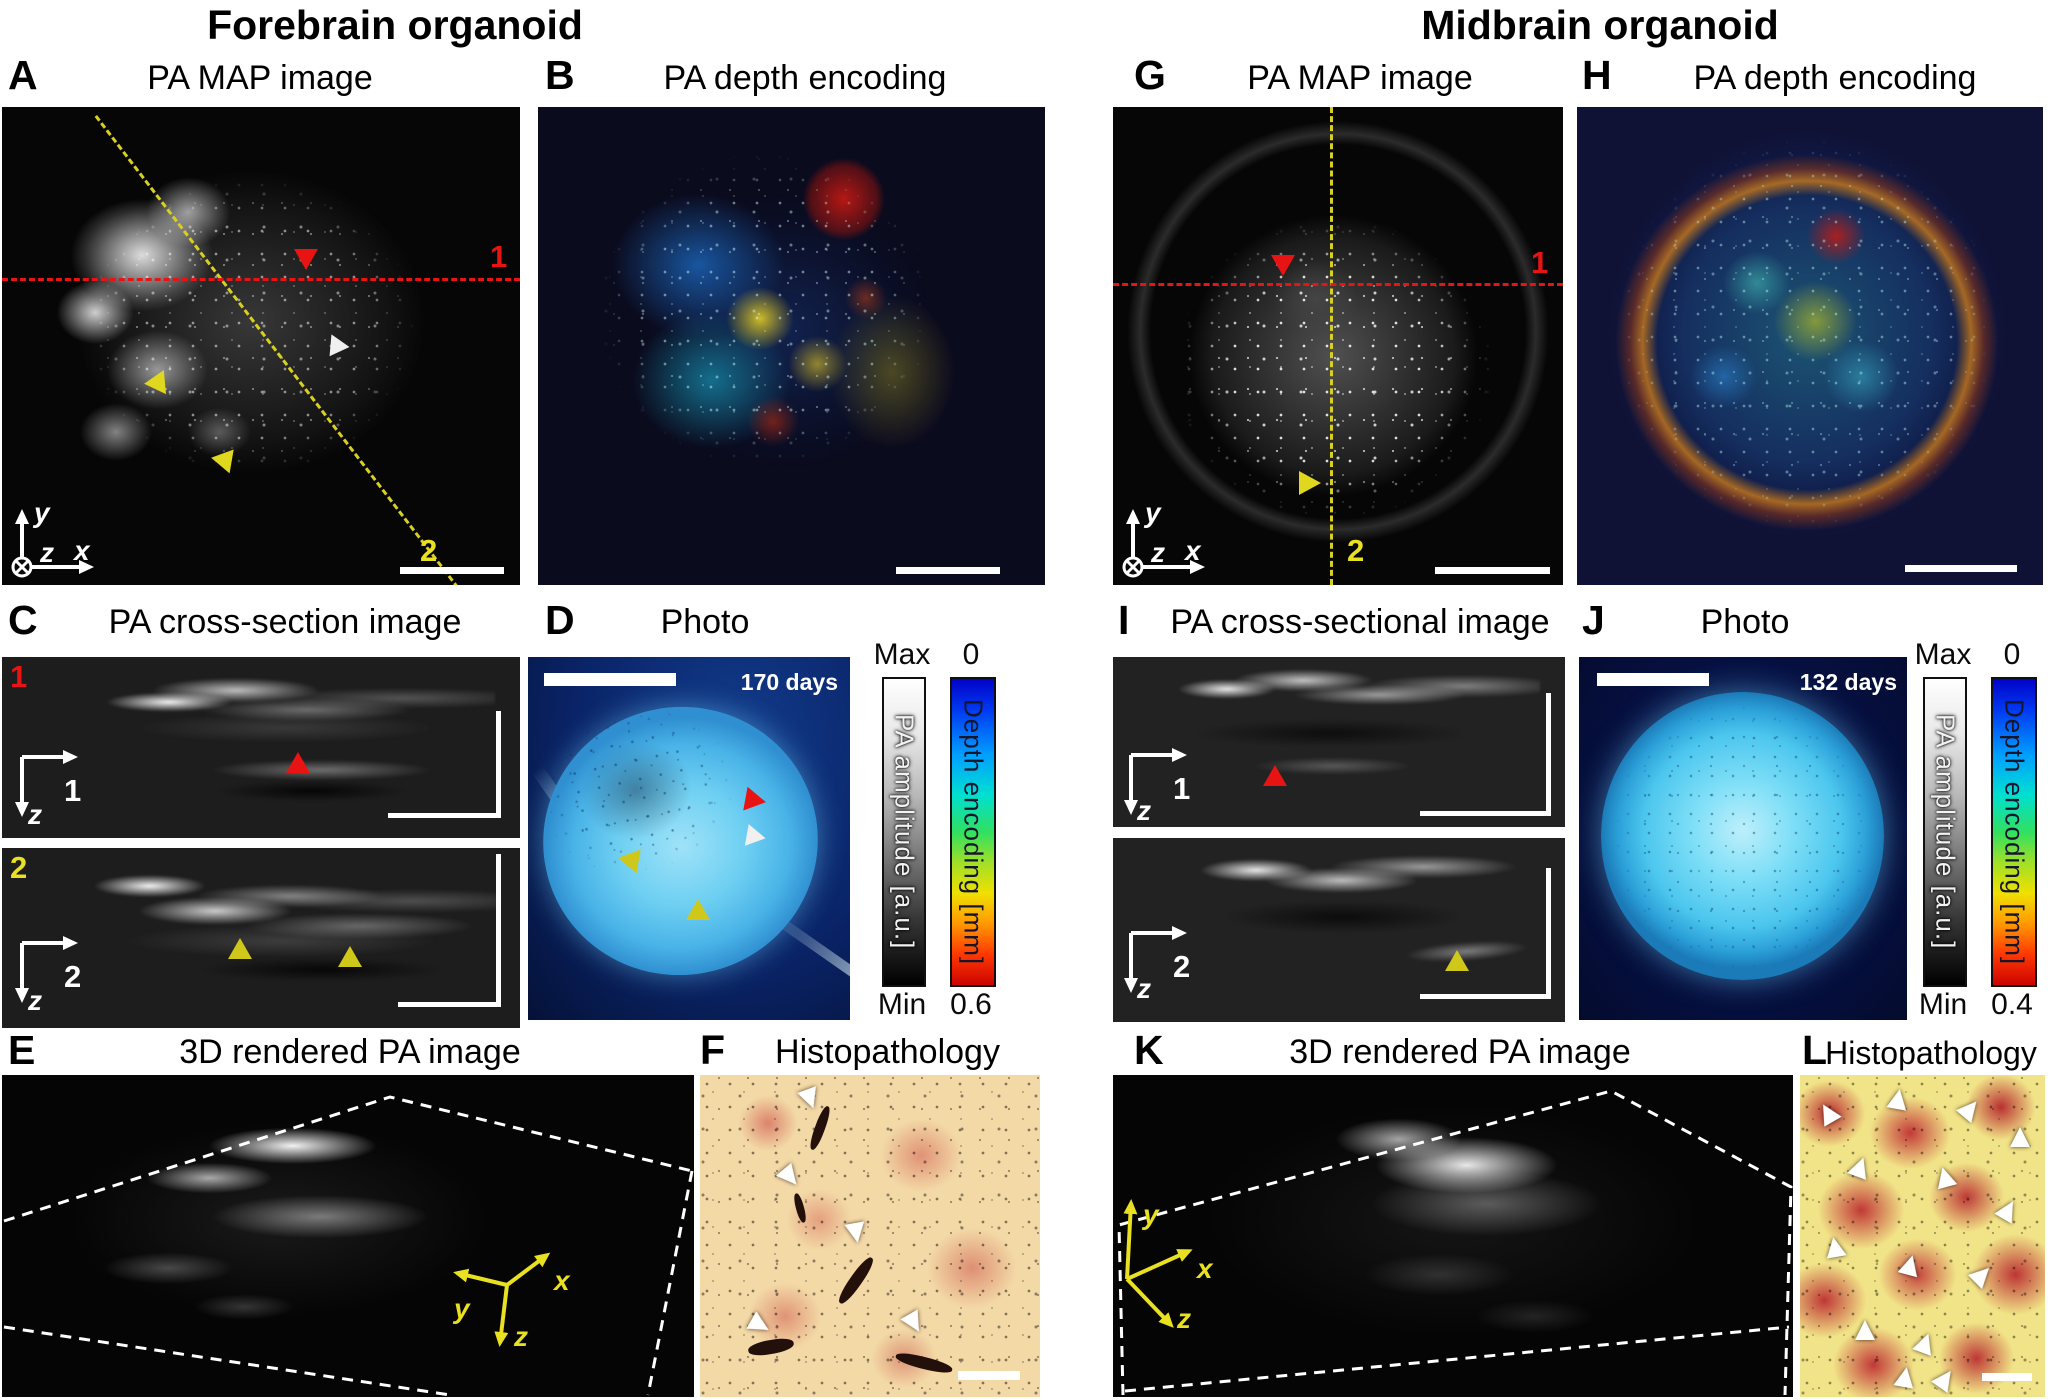 This screenshot has height=1400, width=2048. I want to click on pa-cross-section-1-forebrain: 1 1 z, so click(261, 747).